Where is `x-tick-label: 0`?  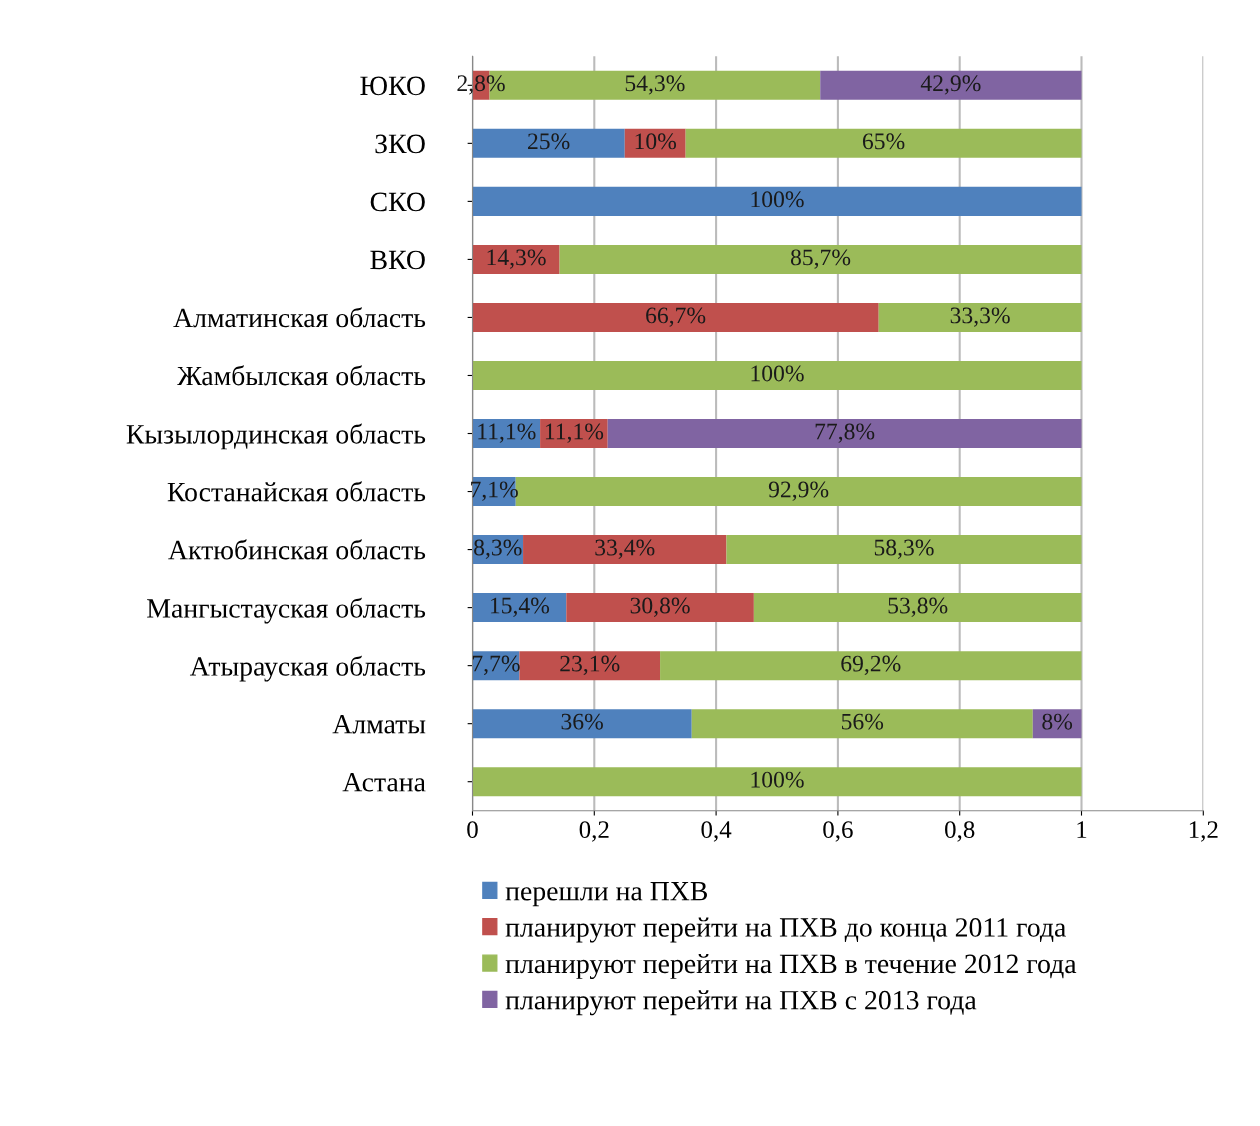
x-tick-label: 0 is located at coordinates (472, 830).